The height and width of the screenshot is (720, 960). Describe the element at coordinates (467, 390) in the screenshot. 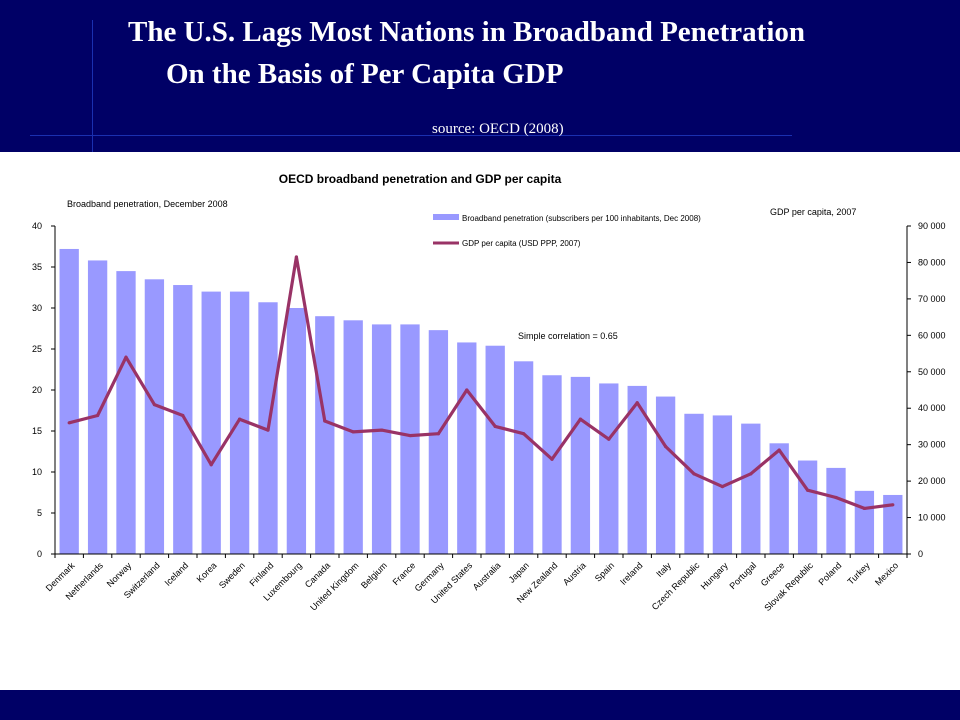

I see `gdp-point-united-states` at that location.